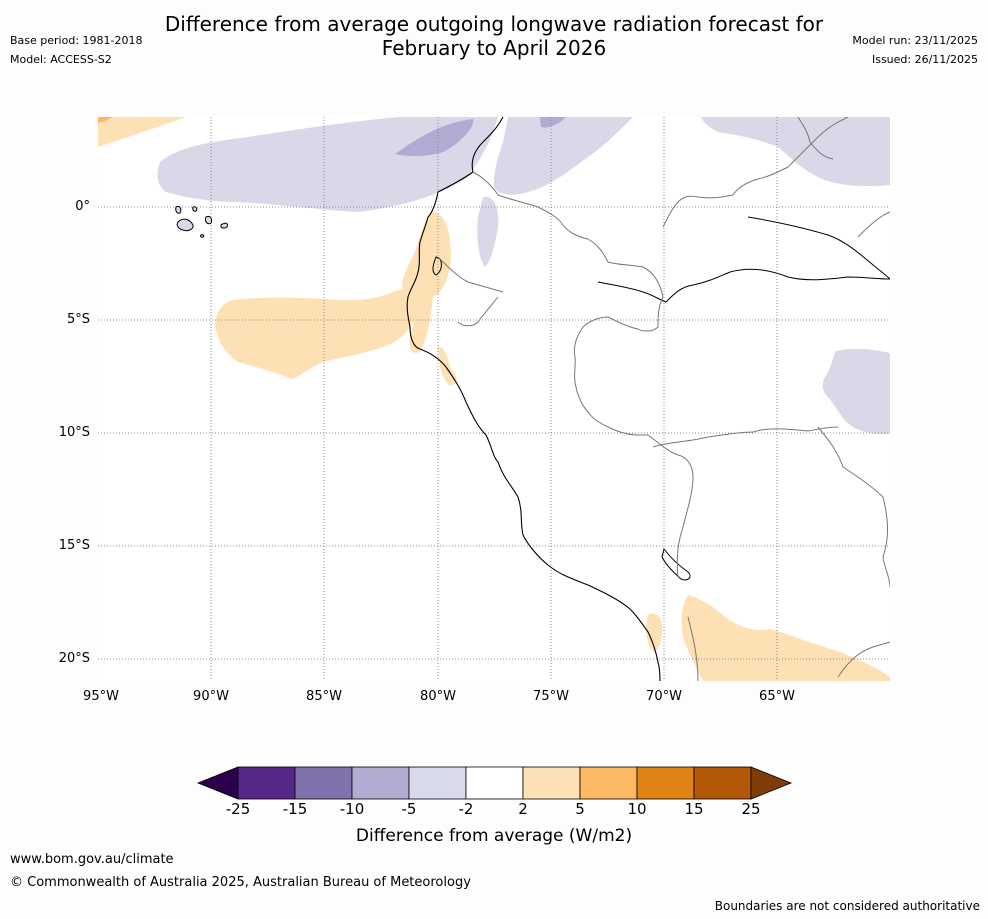  What do you see at coordinates (664, 696) in the screenshot?
I see `lon-label-70w: 70°W` at bounding box center [664, 696].